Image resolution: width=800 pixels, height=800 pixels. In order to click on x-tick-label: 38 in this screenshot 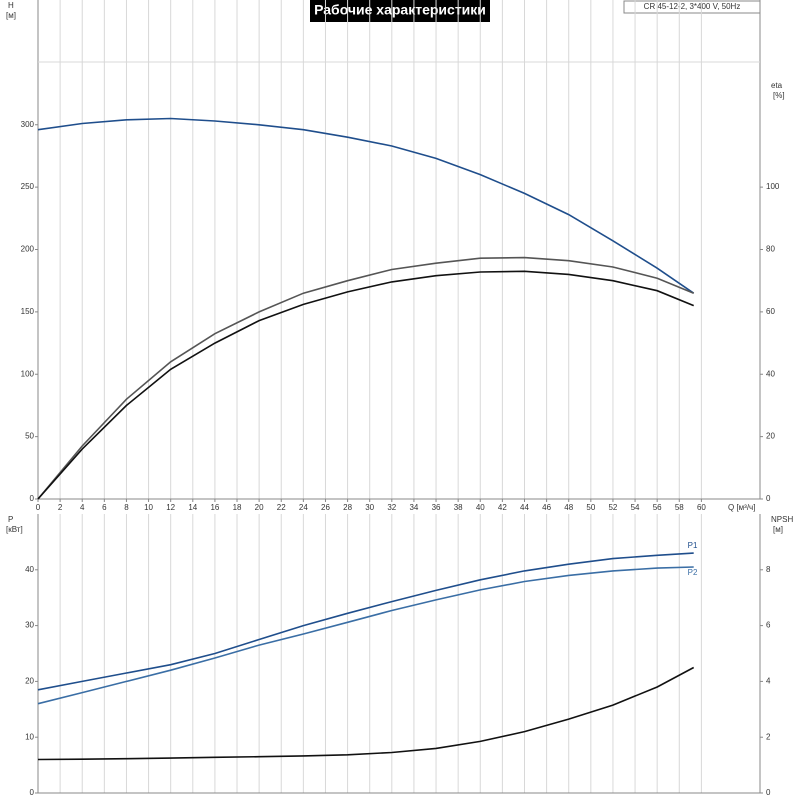, I will do `click(458, 507)`.